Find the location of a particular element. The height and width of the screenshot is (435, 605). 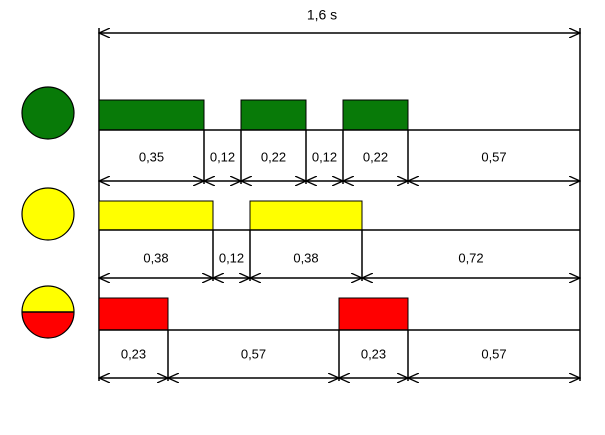

red-yellow-lamp is located at coordinates (48, 312).